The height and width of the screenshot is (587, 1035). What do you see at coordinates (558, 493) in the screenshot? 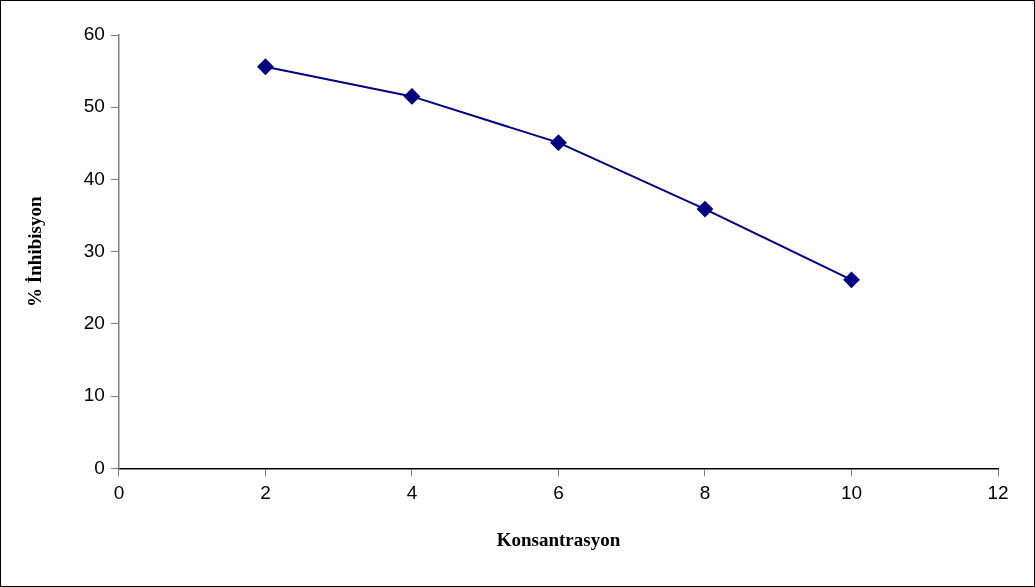
I see `x-tick-label: 6` at bounding box center [558, 493].